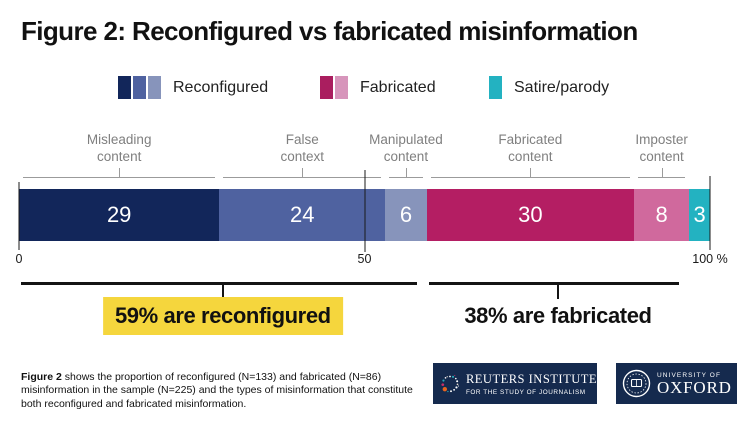 Image resolution: width=750 pixels, height=422 pixels. What do you see at coordinates (694, 387) in the screenshot?
I see `oxford-name: OXFORD` at bounding box center [694, 387].